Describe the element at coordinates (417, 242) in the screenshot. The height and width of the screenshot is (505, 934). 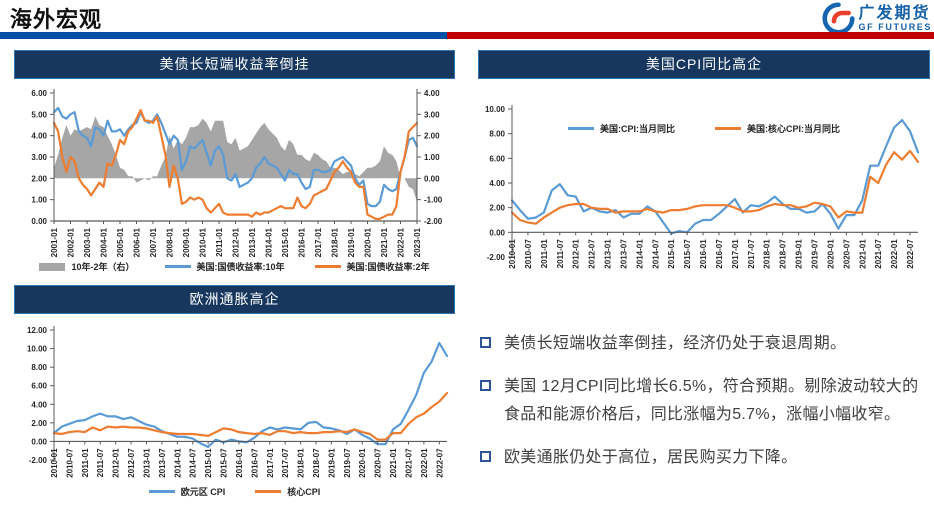
I see `svg-text: 2023-01` at that location.